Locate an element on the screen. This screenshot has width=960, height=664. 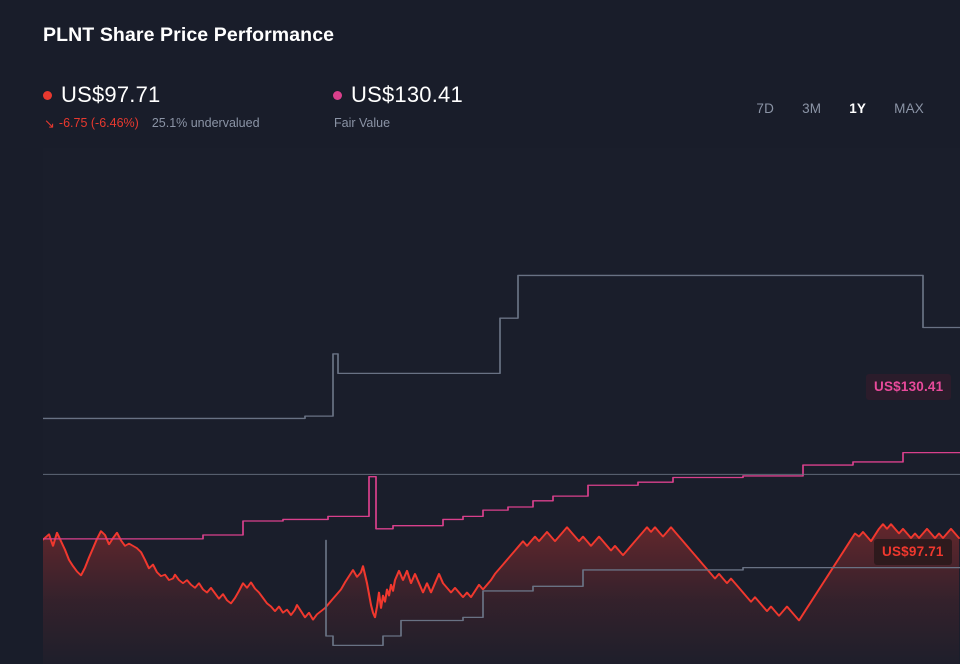
share-price-tag: US$97.71 is located at coordinates (913, 552).